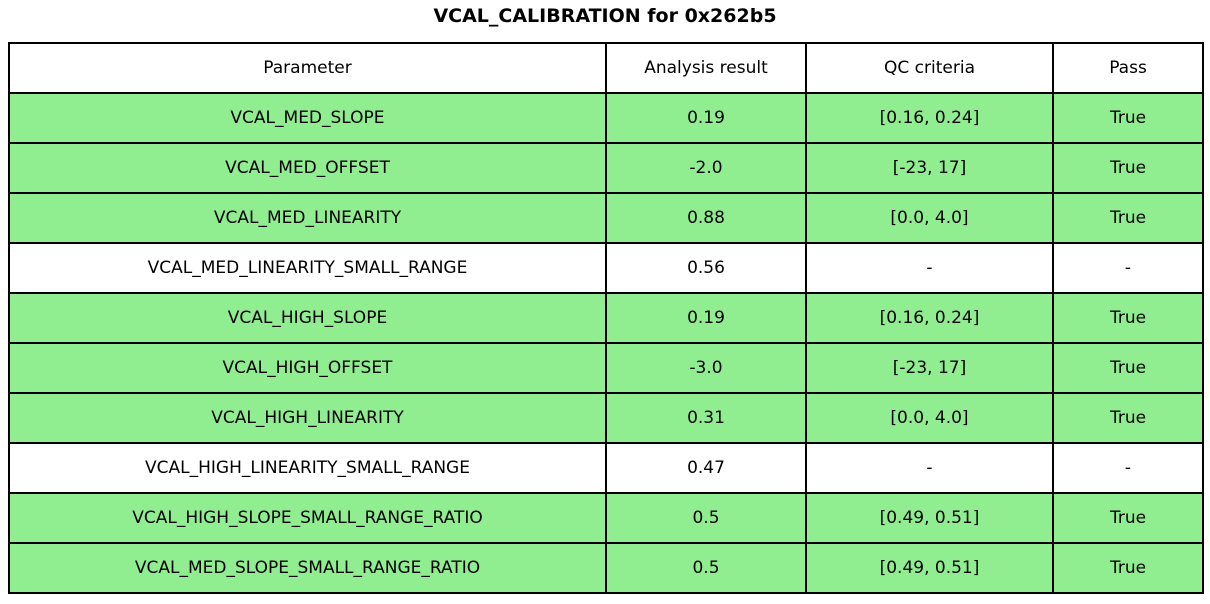 This screenshot has height=604, width=1210. I want to click on column-header-parameter: Parameter, so click(307, 68).